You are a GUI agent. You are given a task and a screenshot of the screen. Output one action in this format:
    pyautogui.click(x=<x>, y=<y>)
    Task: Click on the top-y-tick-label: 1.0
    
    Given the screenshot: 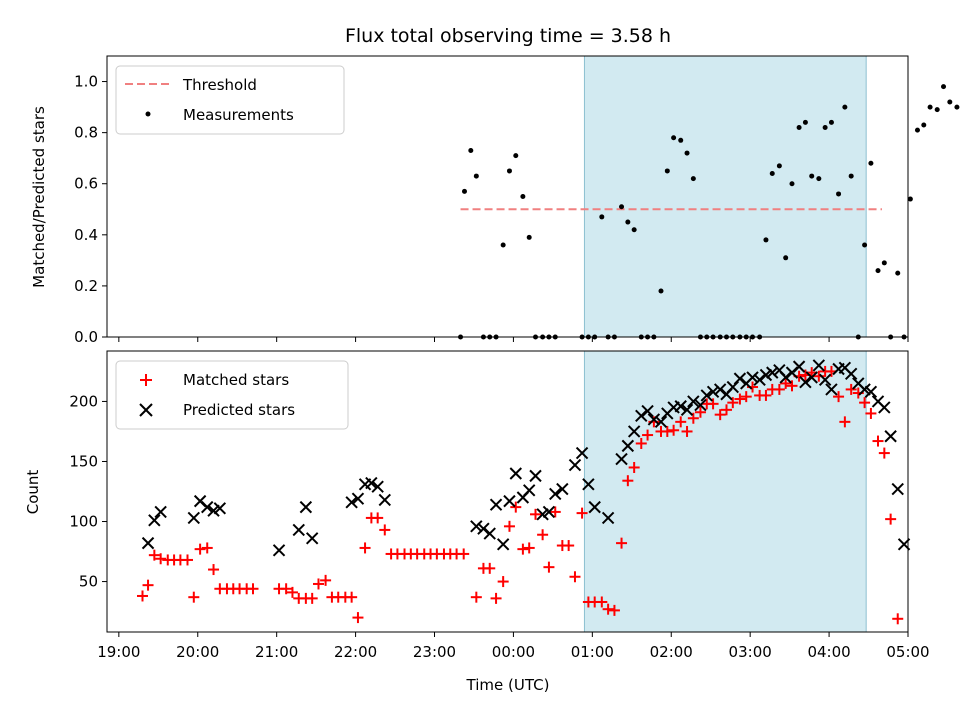 What is the action you would take?
    pyautogui.click(x=86, y=82)
    